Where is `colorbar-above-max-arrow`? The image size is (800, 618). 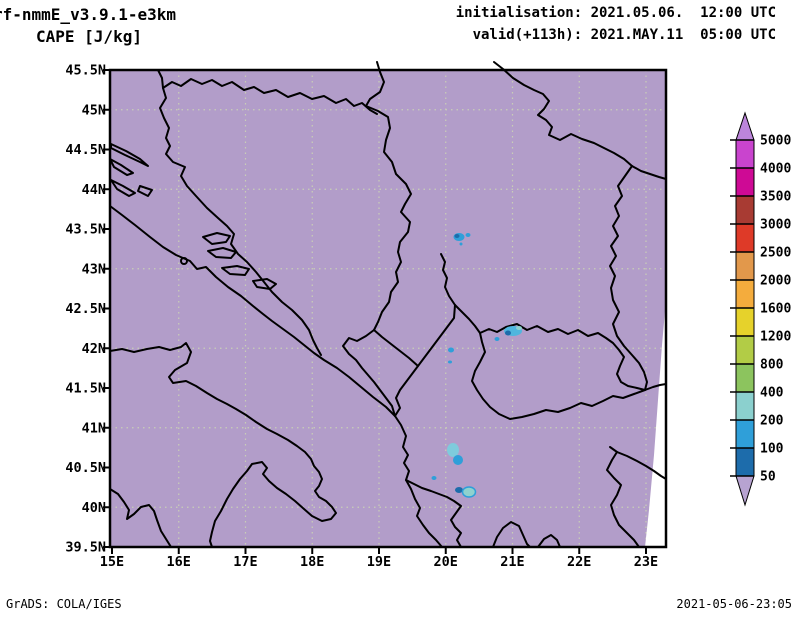 colorbar-above-max-arrow is located at coordinates (745, 126).